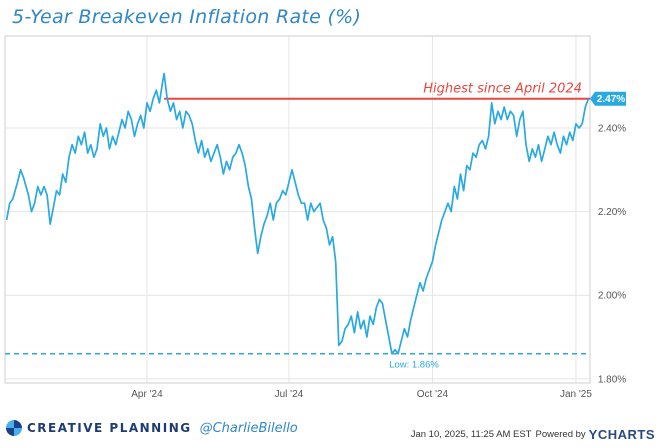  Describe the element at coordinates (560, 434) in the screenshot. I see `powered-by-label: Powered by` at that location.